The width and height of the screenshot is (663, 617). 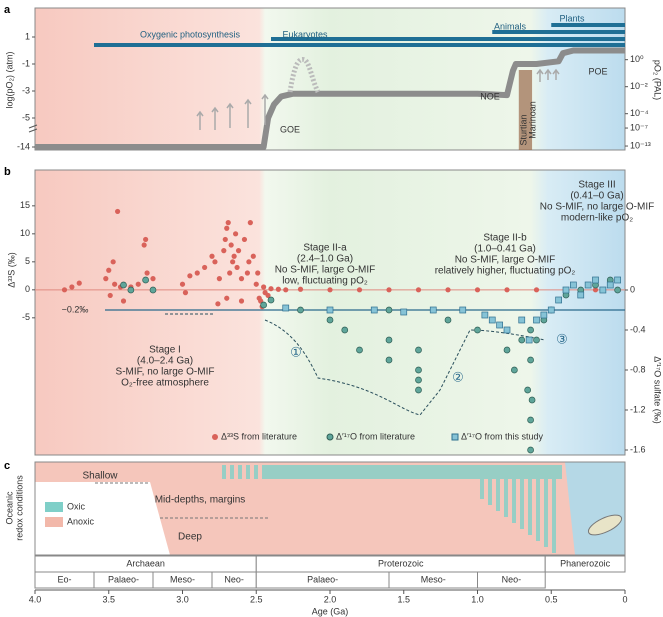 I want to click on y2-tick-label: 10⁻¹³, so click(x=640, y=145).